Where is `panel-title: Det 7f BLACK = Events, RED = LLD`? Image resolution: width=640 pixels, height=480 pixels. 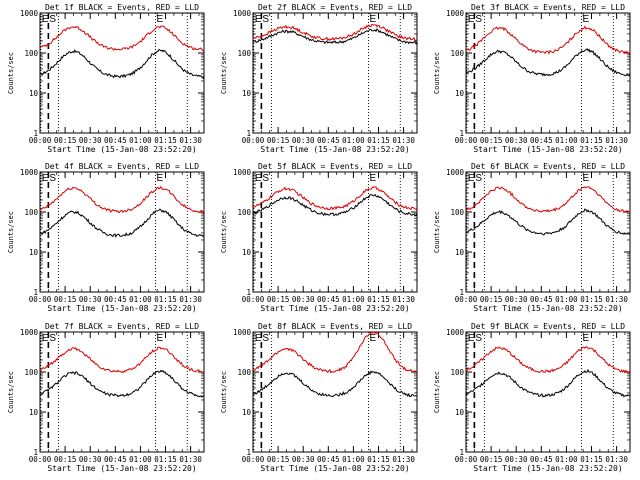
panel-title: Det 7f BLACK = Events, RED = LLD is located at coordinates (122, 326).